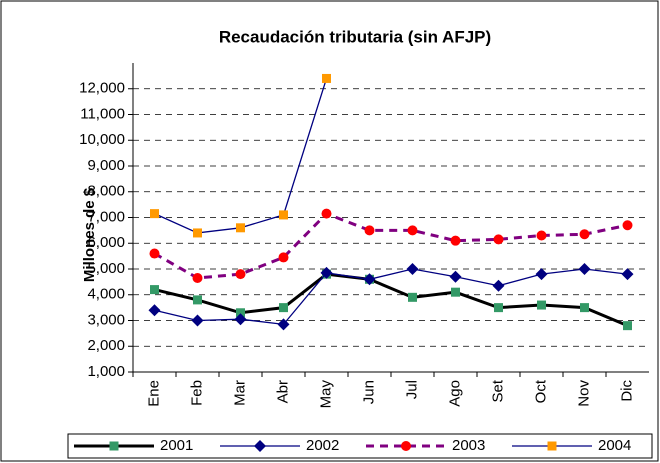 This screenshot has height=463, width=660. What do you see at coordinates (106, 294) in the screenshot?
I see `y-tick-label: 4,000` at bounding box center [106, 294].